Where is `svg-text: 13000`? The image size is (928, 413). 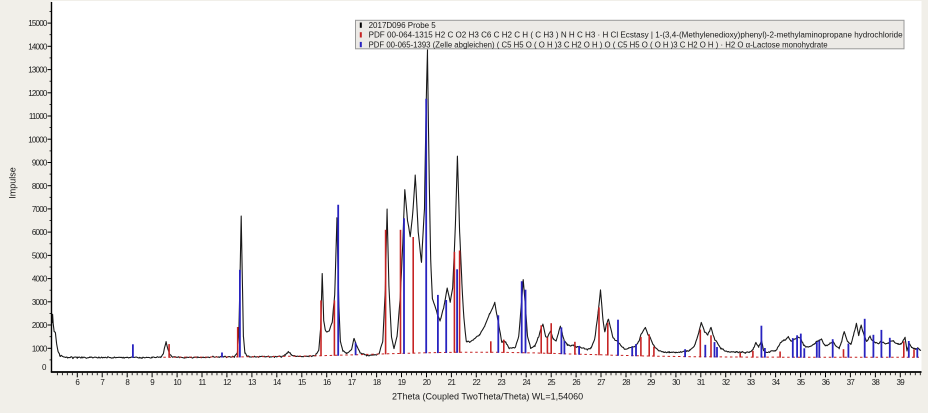
svg-text: 13000 is located at coordinates (38, 70).